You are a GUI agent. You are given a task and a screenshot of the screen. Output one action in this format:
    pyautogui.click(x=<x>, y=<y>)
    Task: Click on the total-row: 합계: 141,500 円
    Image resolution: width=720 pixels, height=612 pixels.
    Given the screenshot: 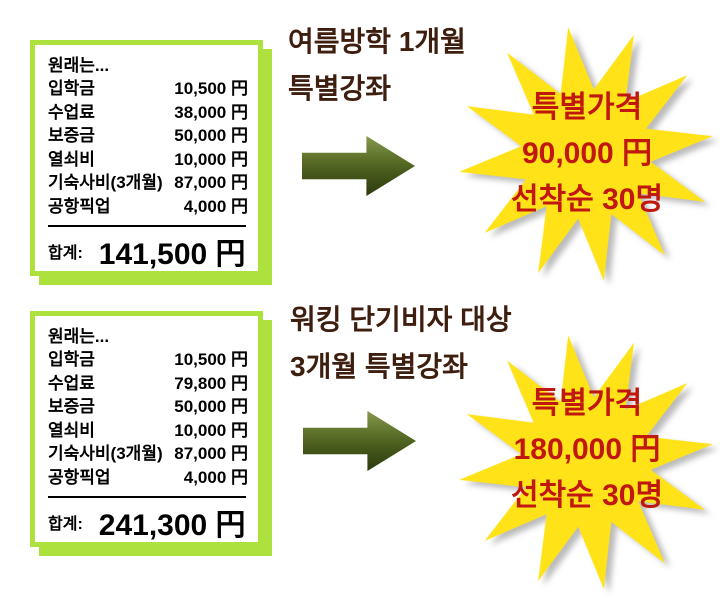 What is the action you would take?
    pyautogui.click(x=148, y=251)
    